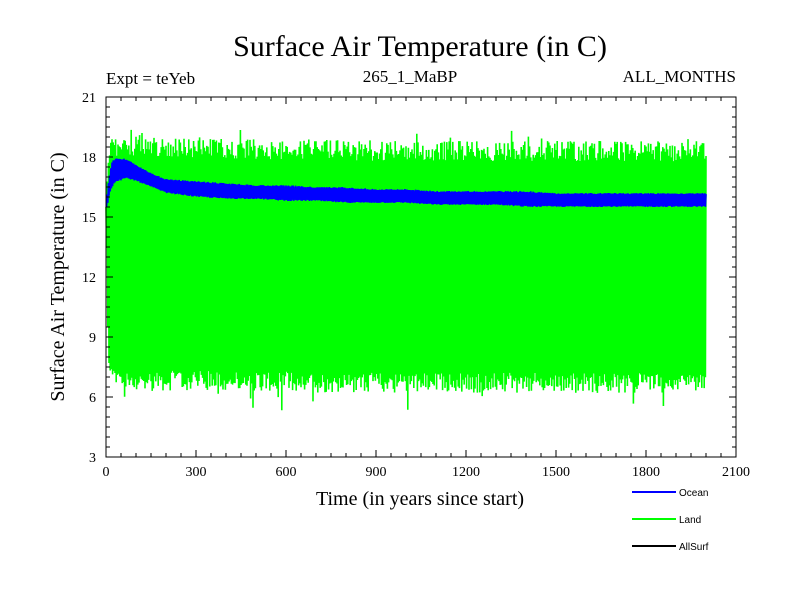 The image size is (800, 600). I want to click on x-tick-label: 900, so click(376, 472).